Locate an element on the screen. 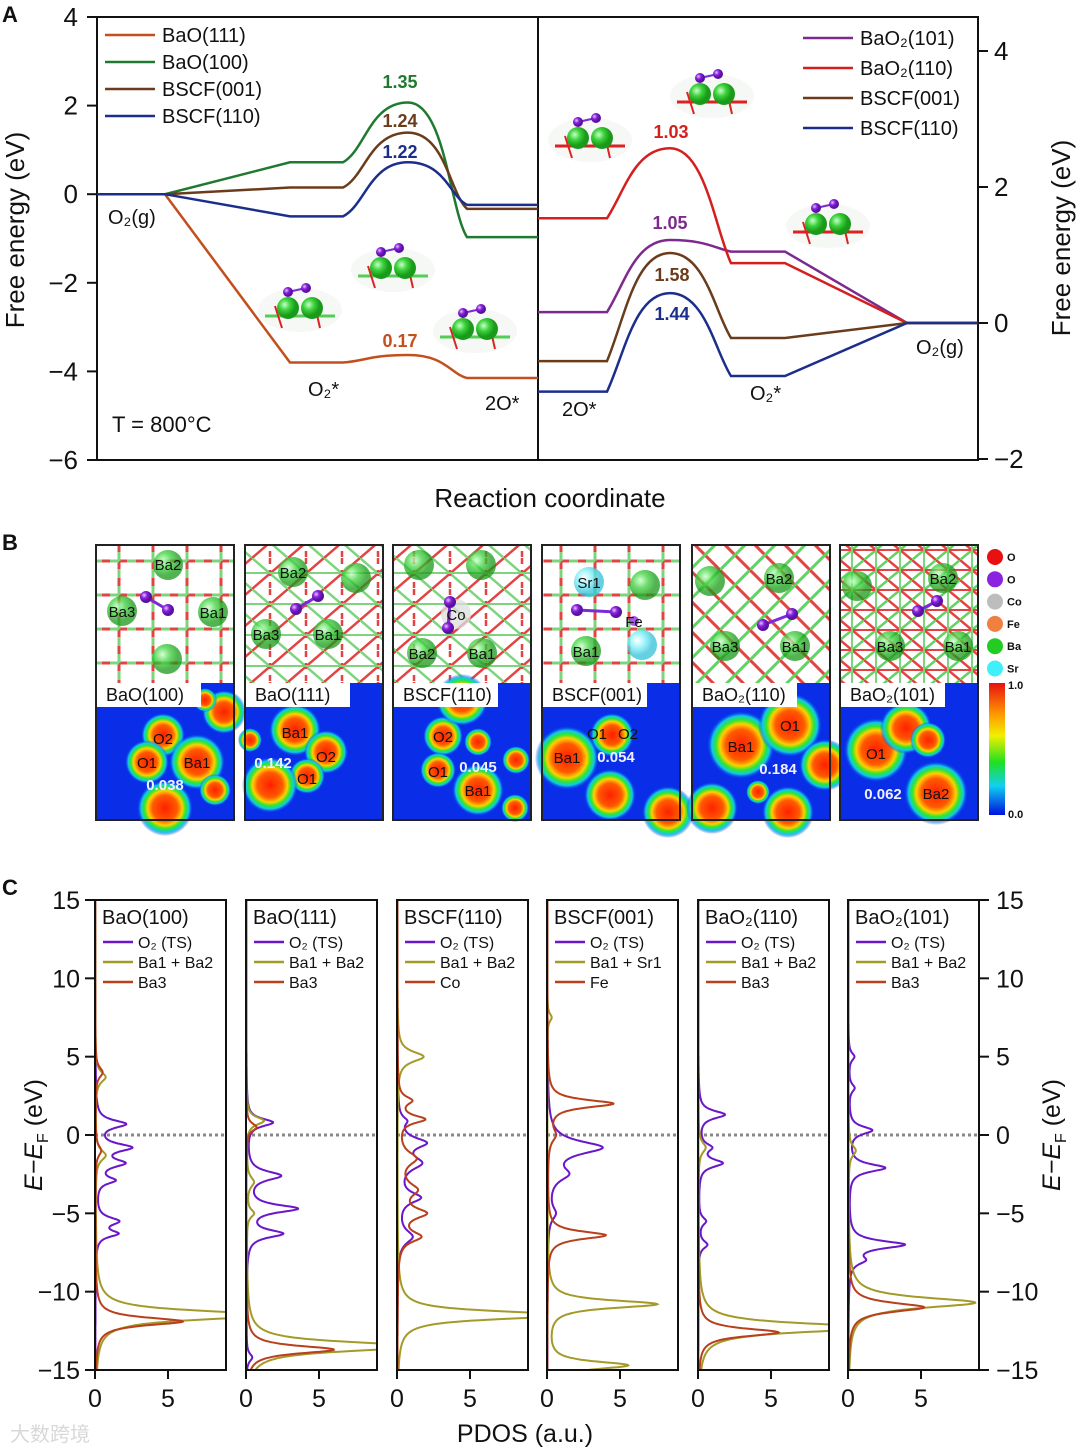 The image size is (1080, 1451). elf-panel-title: BaO₂(110) is located at coordinates (744, 695).